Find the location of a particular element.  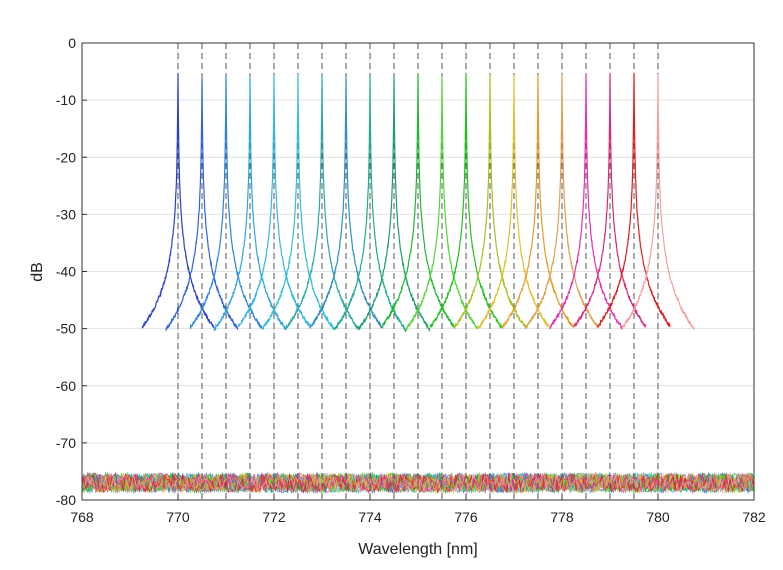

y-tick-label: -80 is located at coordinates (66, 500).